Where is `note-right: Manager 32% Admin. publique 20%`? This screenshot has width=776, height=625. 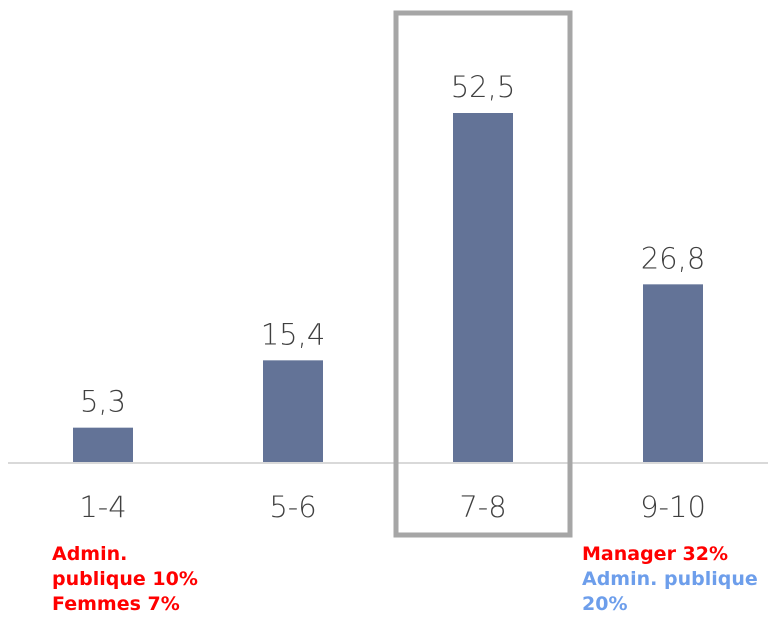
note-right: Manager 32% Admin. publique 20% is located at coordinates (679, 579).